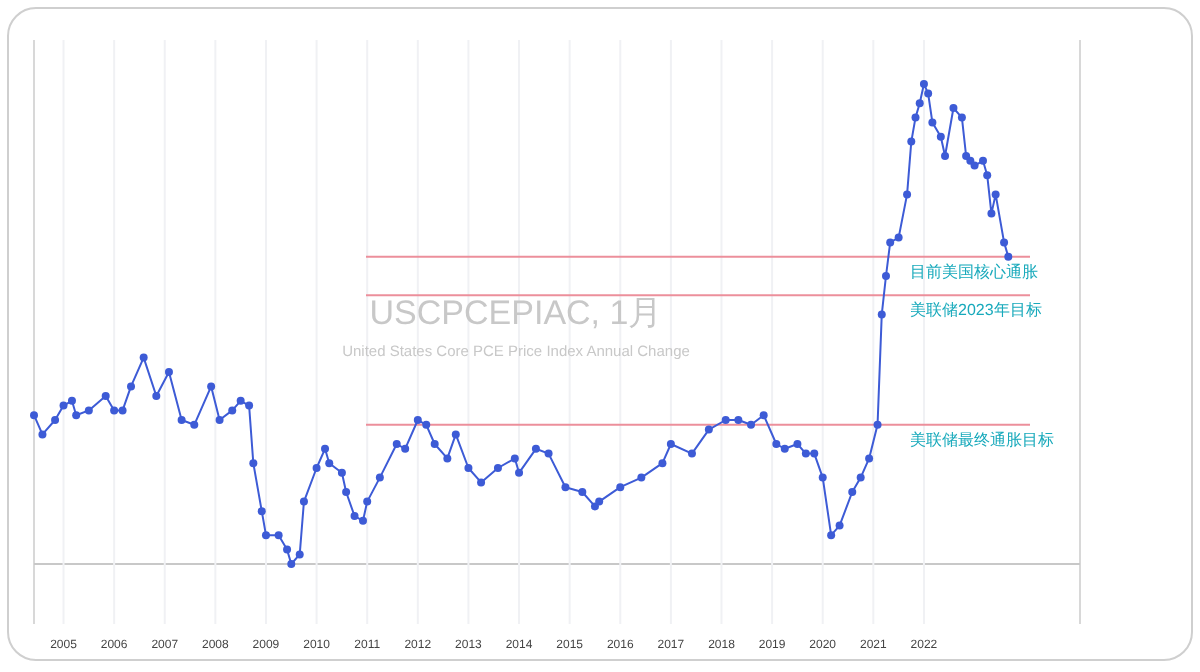  Describe the element at coordinates (974, 271) in the screenshot. I see `ref-line-label: 目前美国核心通胀` at that location.